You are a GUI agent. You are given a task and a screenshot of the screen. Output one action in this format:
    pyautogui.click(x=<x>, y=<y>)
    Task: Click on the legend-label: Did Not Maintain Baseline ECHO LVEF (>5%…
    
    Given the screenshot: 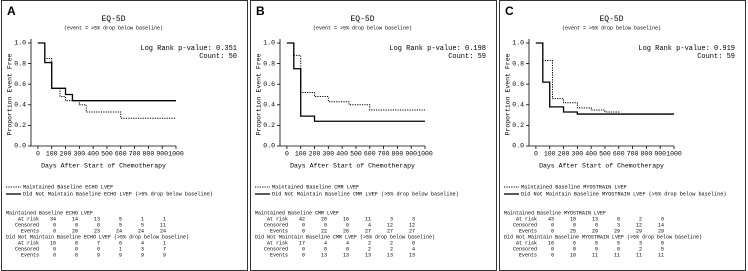 What is the action you would take?
    pyautogui.click(x=118, y=194)
    